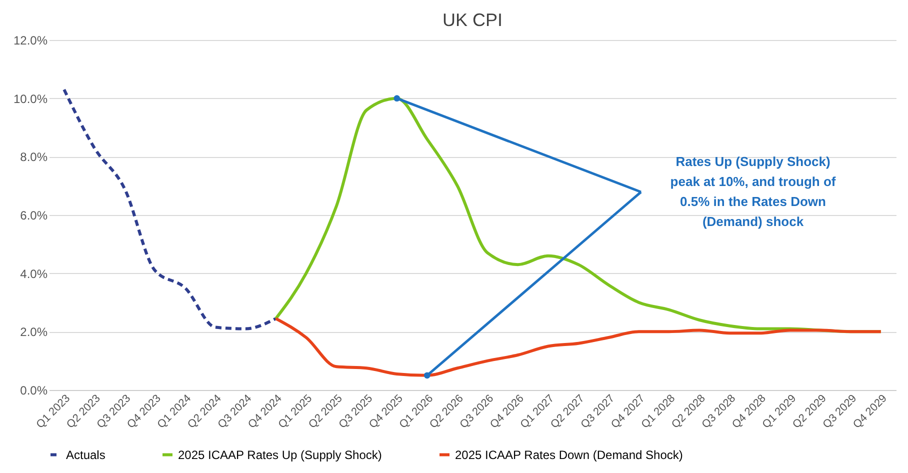 The height and width of the screenshot is (473, 908). What do you see at coordinates (30, 99) in the screenshot?
I see `y-tick-label: 10.0%` at bounding box center [30, 99].